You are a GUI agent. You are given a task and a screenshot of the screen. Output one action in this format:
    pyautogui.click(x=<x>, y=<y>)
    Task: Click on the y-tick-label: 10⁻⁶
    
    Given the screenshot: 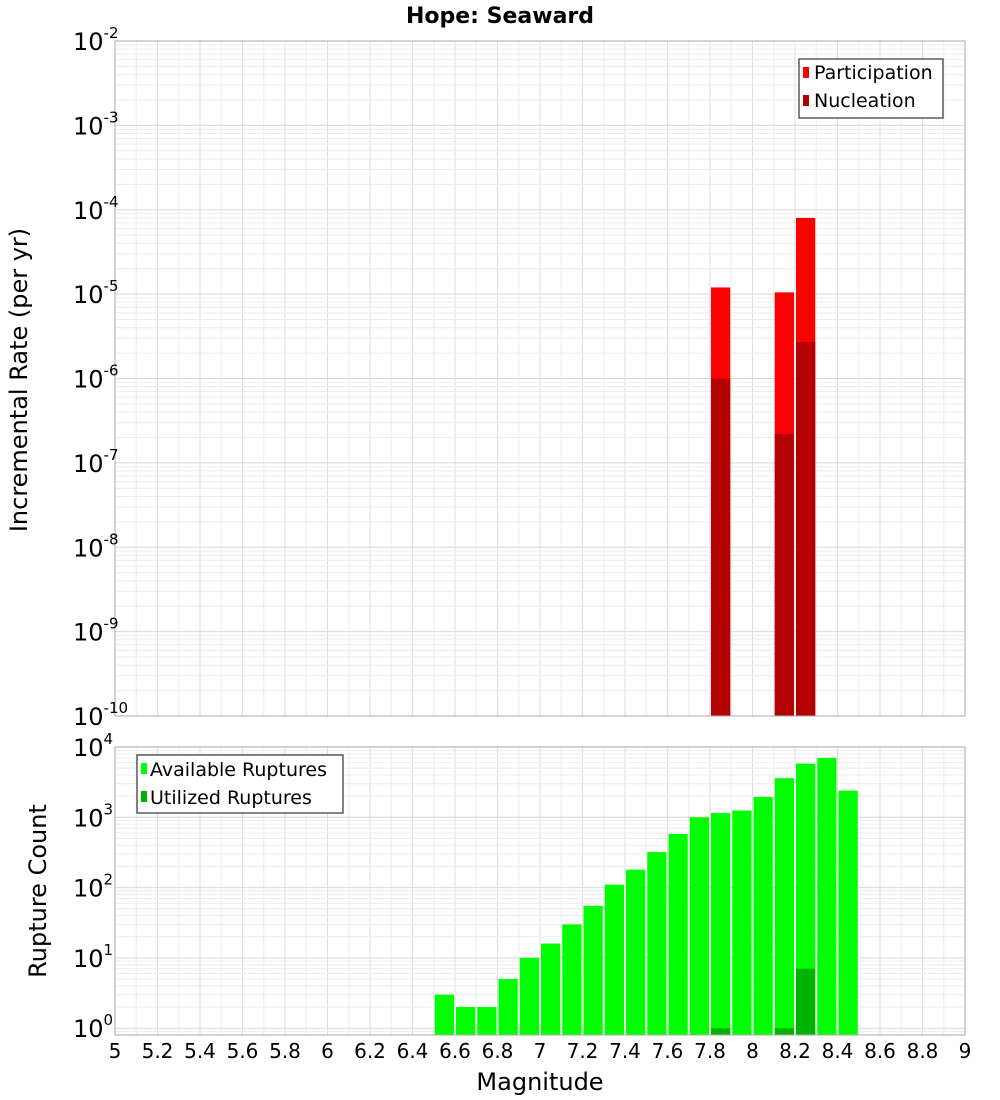 What is the action you would take?
    pyautogui.click(x=96, y=378)
    